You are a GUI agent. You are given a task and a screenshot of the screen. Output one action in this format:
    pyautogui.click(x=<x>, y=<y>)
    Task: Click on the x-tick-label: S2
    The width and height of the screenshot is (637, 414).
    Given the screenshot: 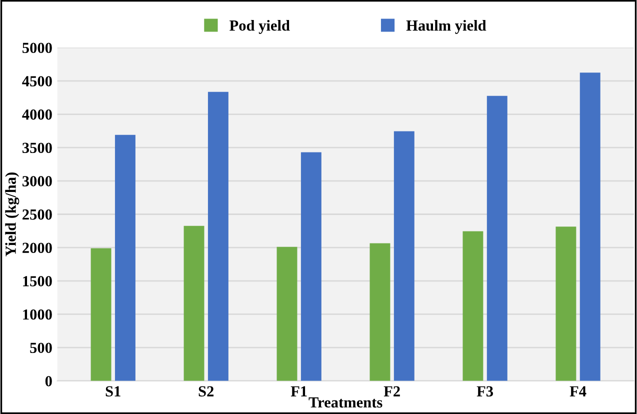 What is the action you would take?
    pyautogui.click(x=206, y=391)
    